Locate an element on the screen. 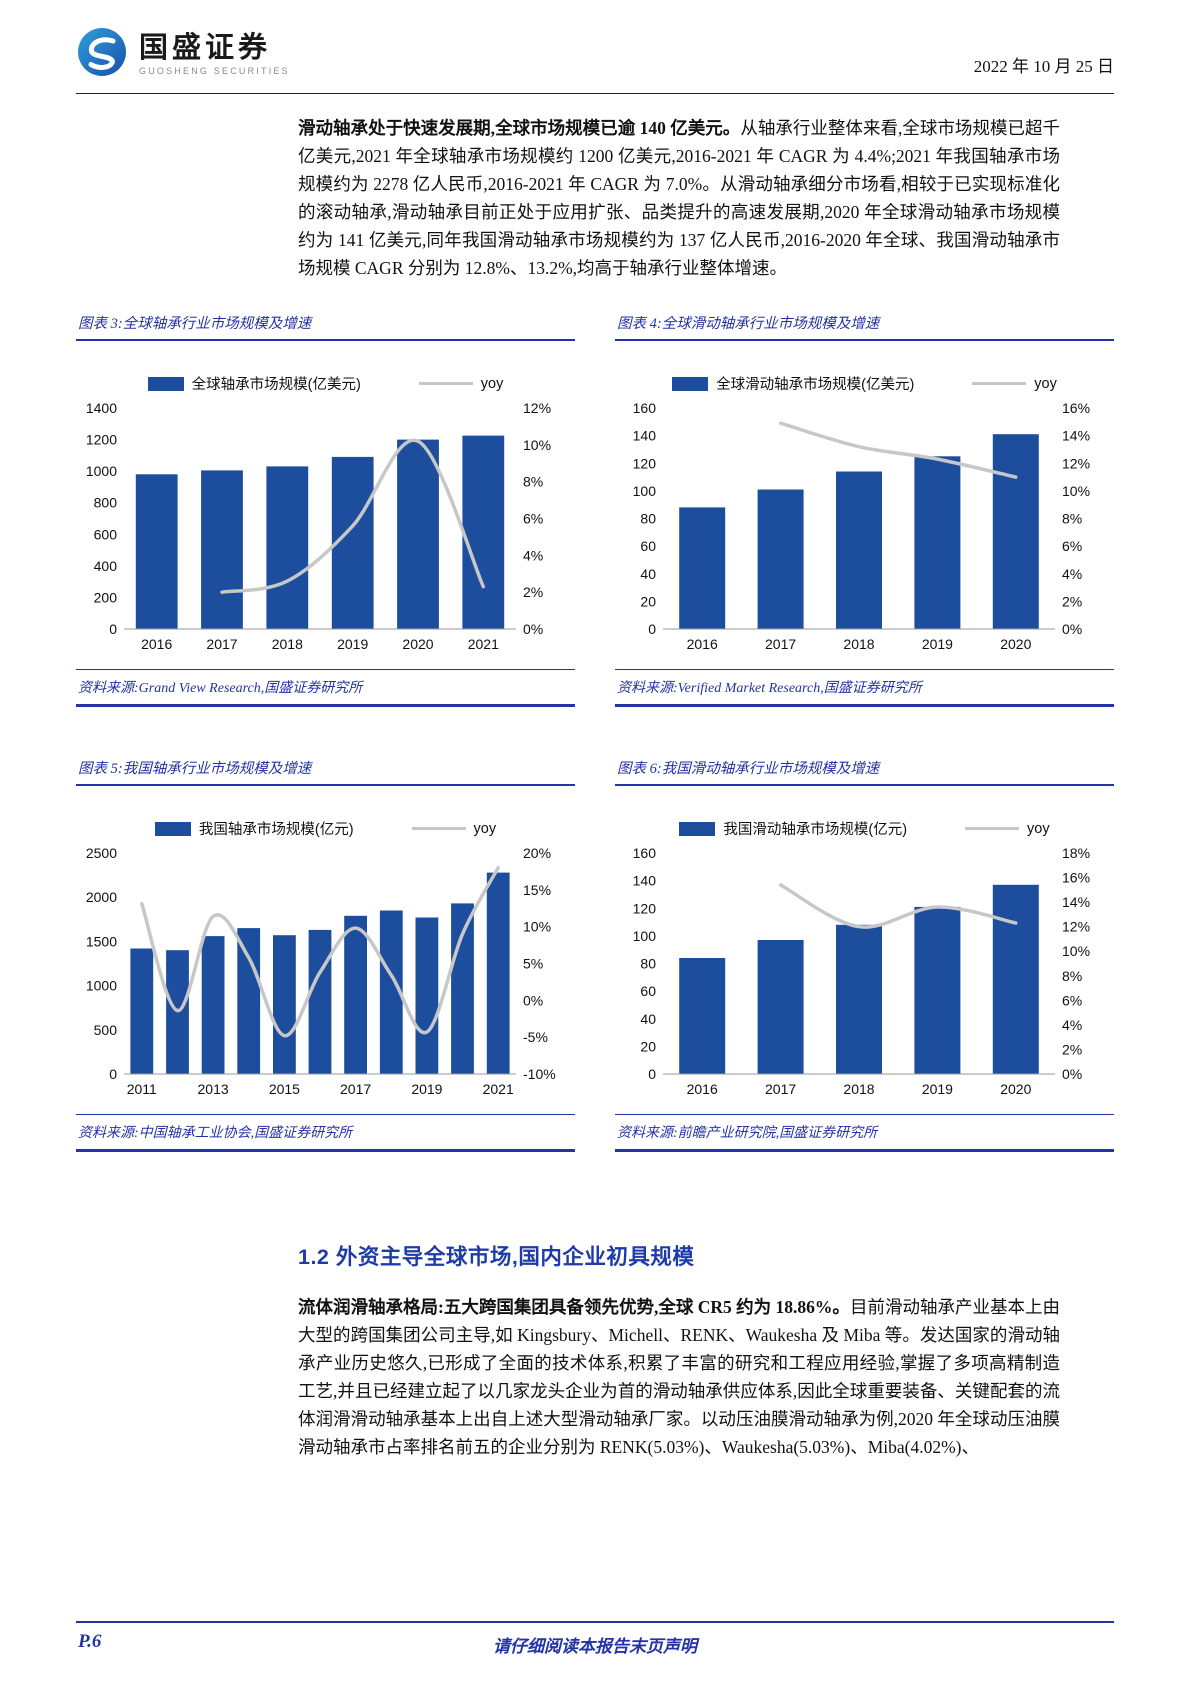  right-axis-tick-label: 14% is located at coordinates (1076, 902).